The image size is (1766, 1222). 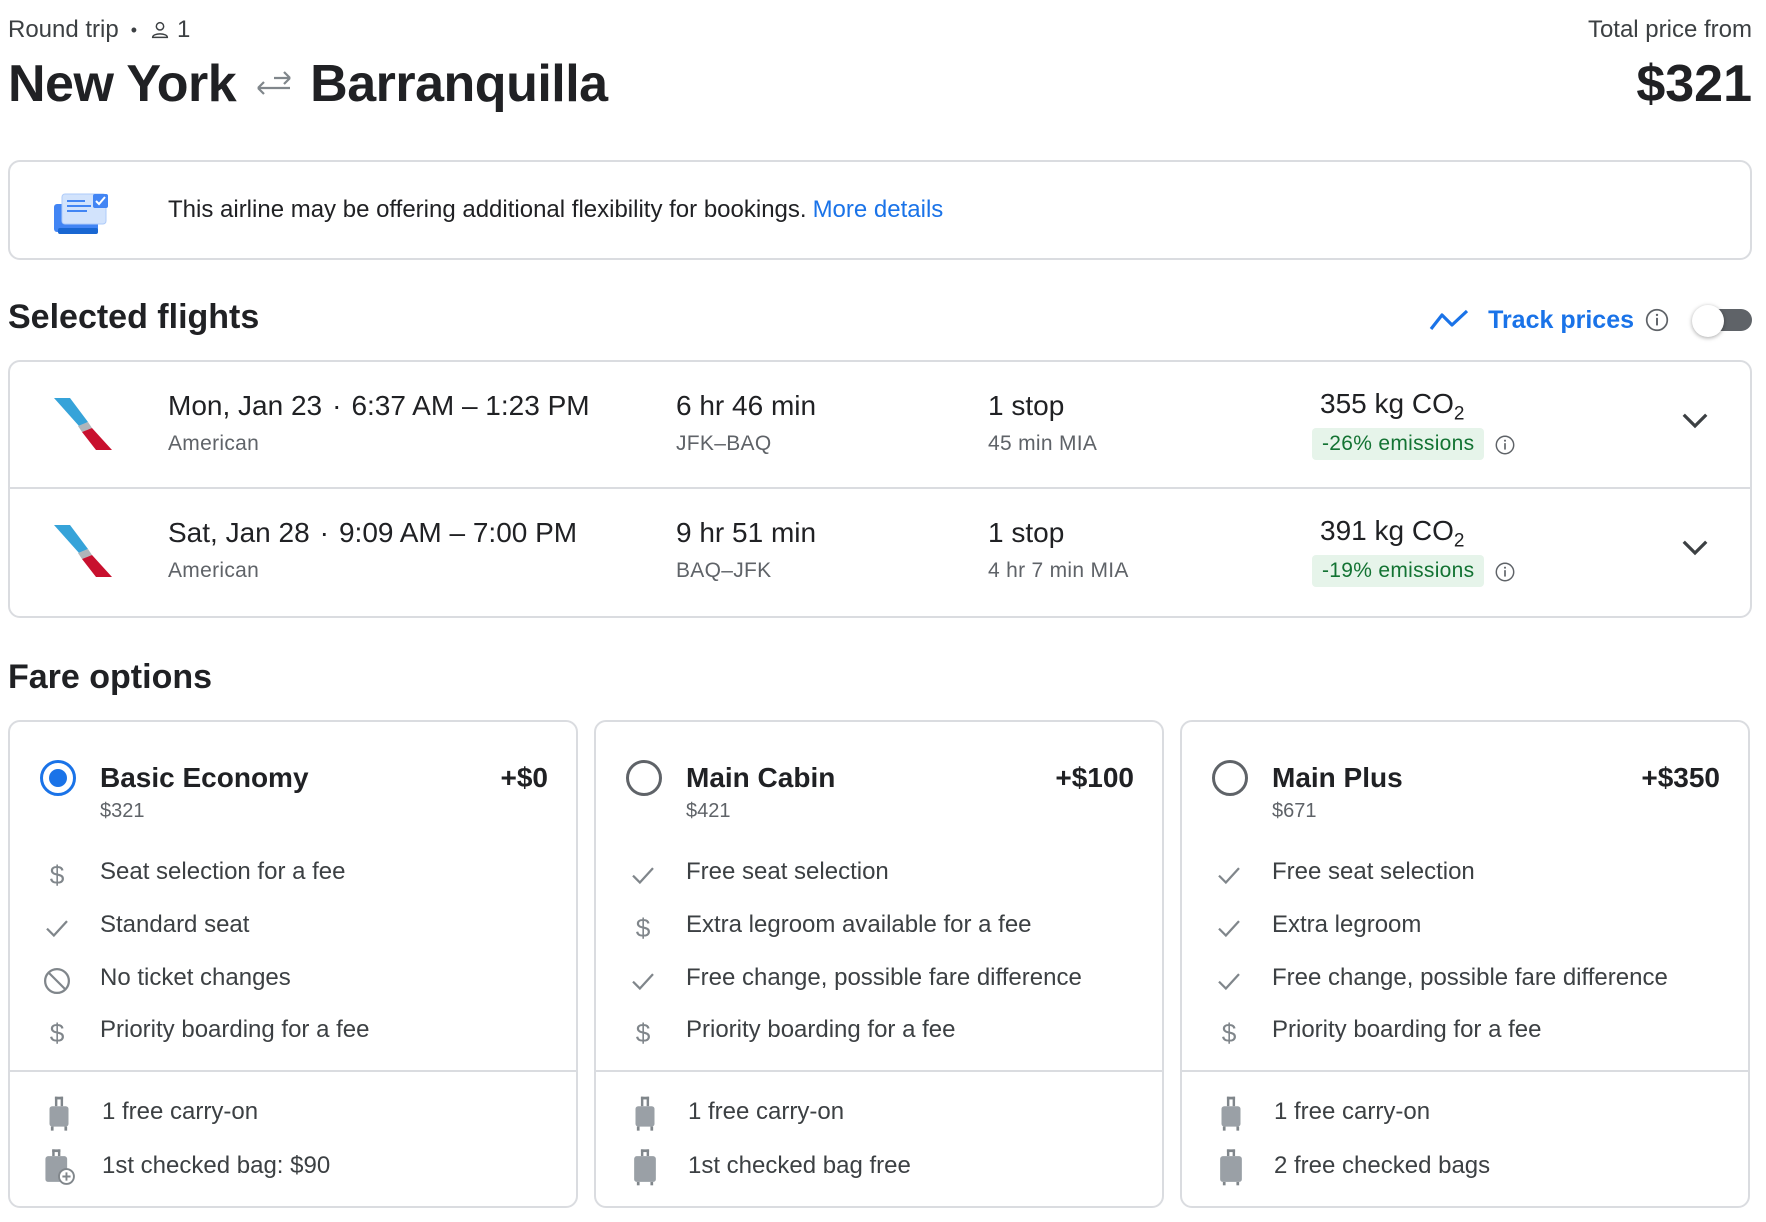 What do you see at coordinates (1382, 1165) in the screenshot?
I see `bag-text: 2 free checked bags` at bounding box center [1382, 1165].